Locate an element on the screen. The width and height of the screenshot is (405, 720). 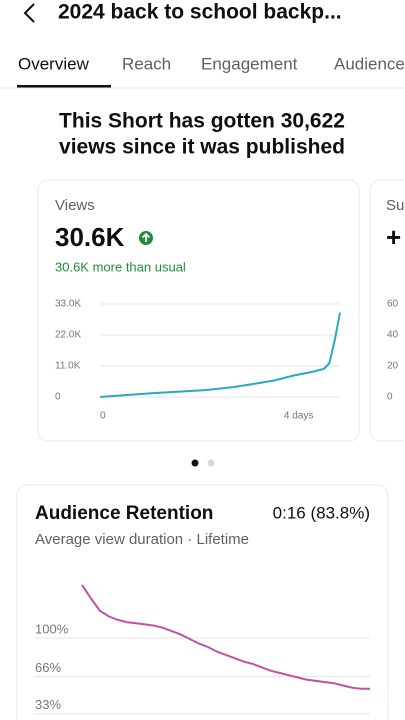
headline: This Short has gotten 30,622 is located at coordinates (202, 121).